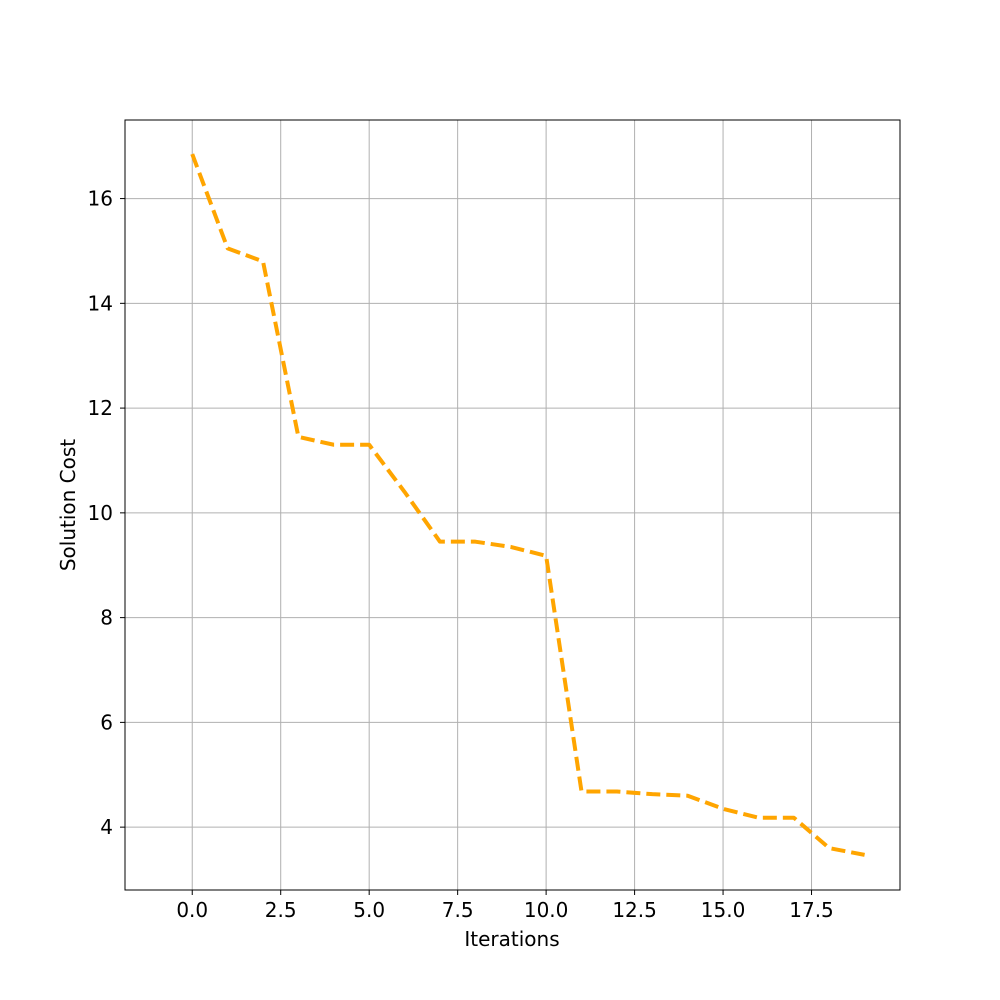 The height and width of the screenshot is (1000, 1000). What do you see at coordinates (192, 910) in the screenshot?
I see `x-tick-label: 0.0` at bounding box center [192, 910].